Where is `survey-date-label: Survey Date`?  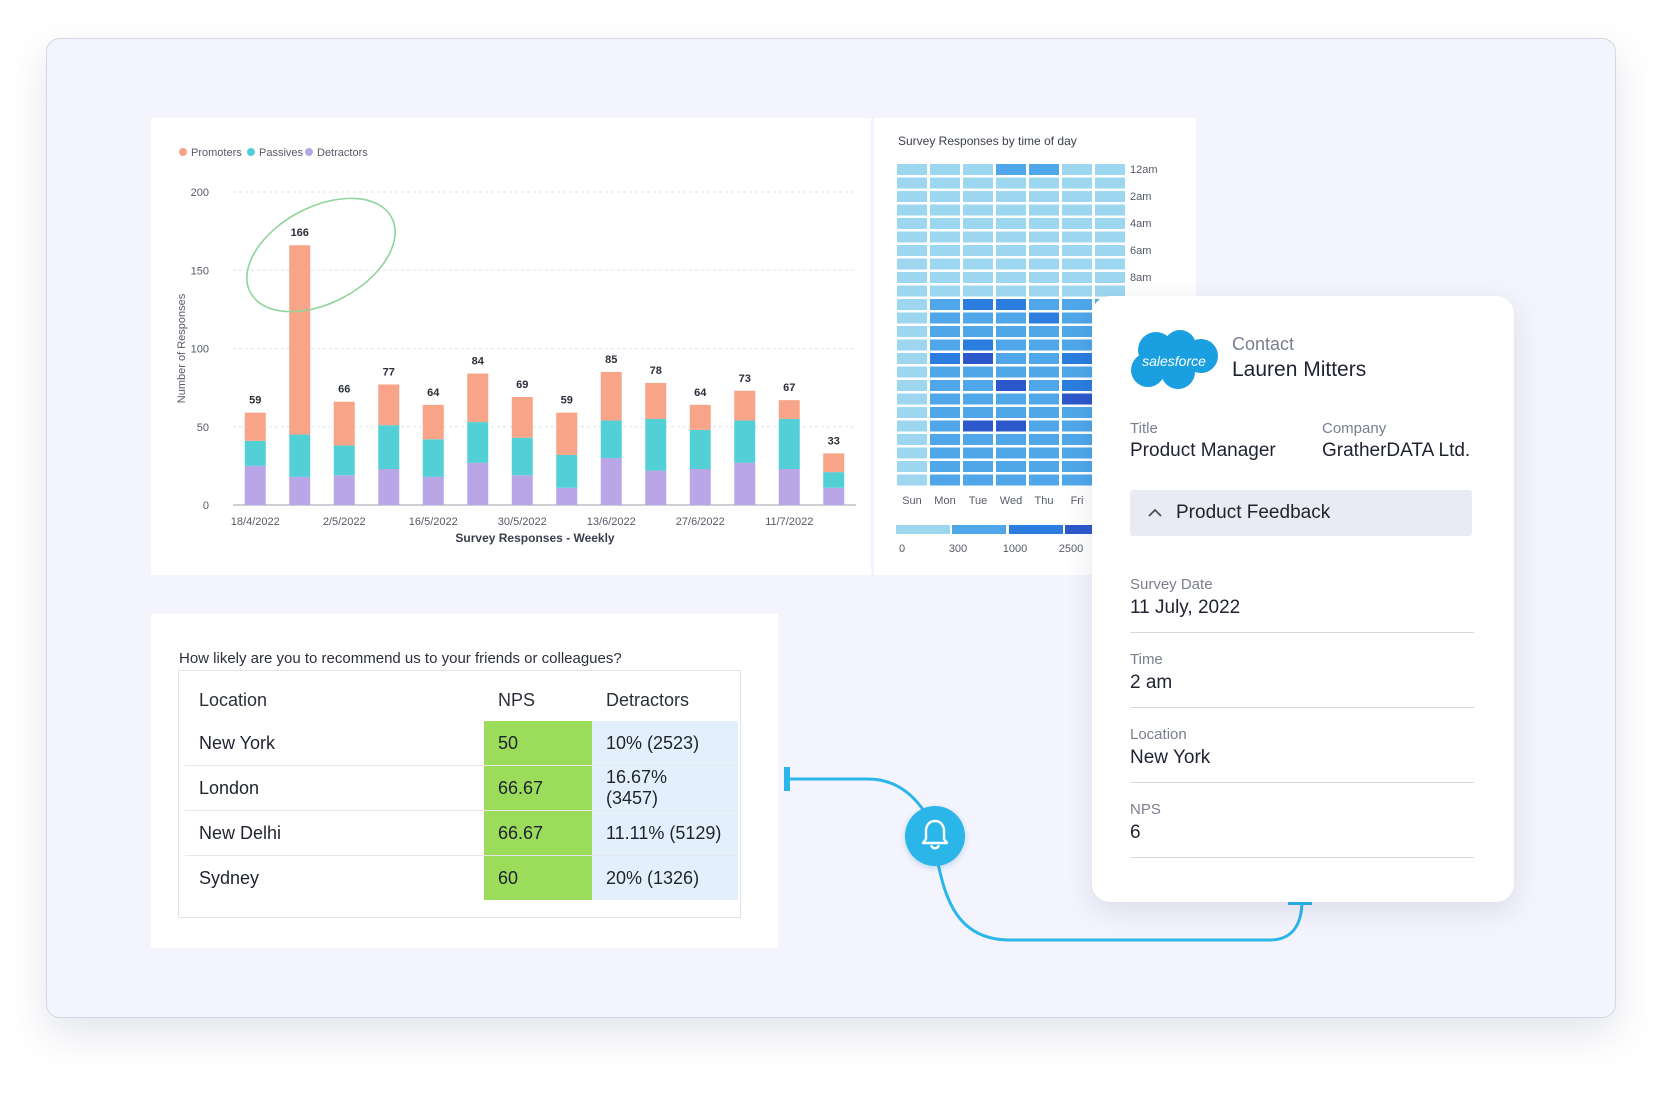 survey-date-label: Survey Date is located at coordinates (1171, 584).